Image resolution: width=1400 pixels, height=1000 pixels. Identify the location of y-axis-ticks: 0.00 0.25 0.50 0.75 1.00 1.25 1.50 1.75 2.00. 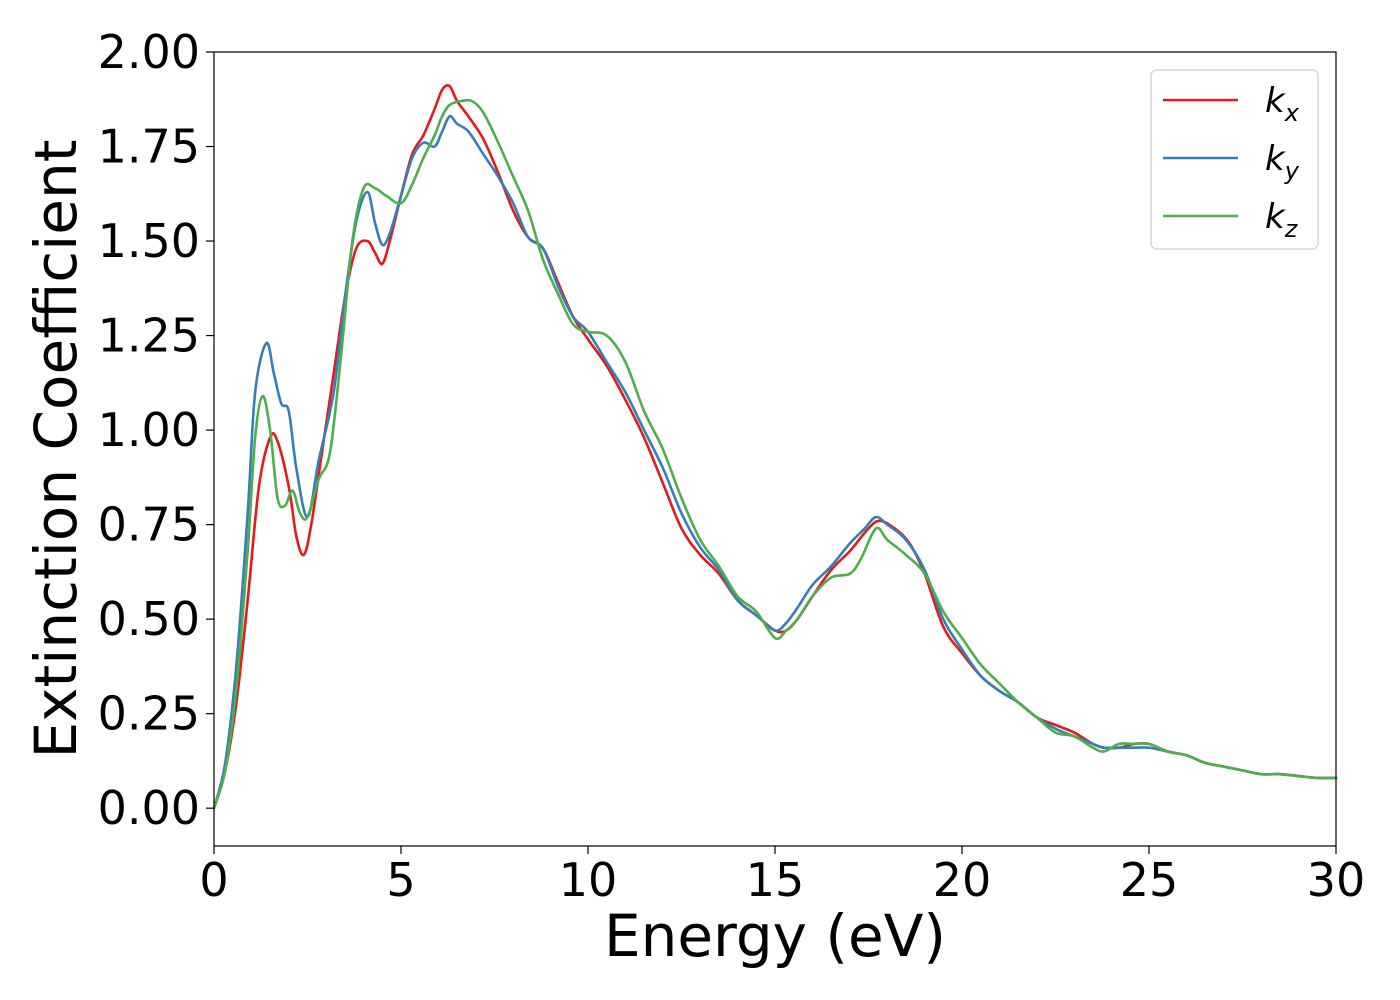
(156, 430).